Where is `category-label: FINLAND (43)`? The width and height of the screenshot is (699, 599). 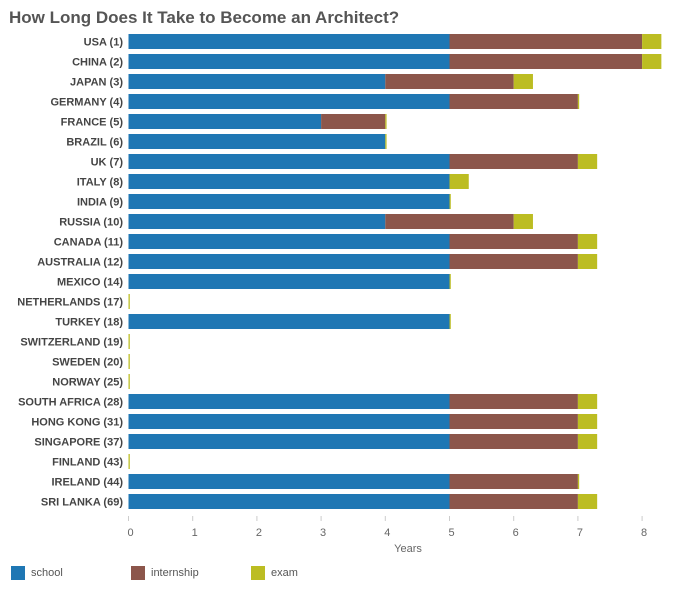 category-label: FINLAND (43) is located at coordinates (87, 463).